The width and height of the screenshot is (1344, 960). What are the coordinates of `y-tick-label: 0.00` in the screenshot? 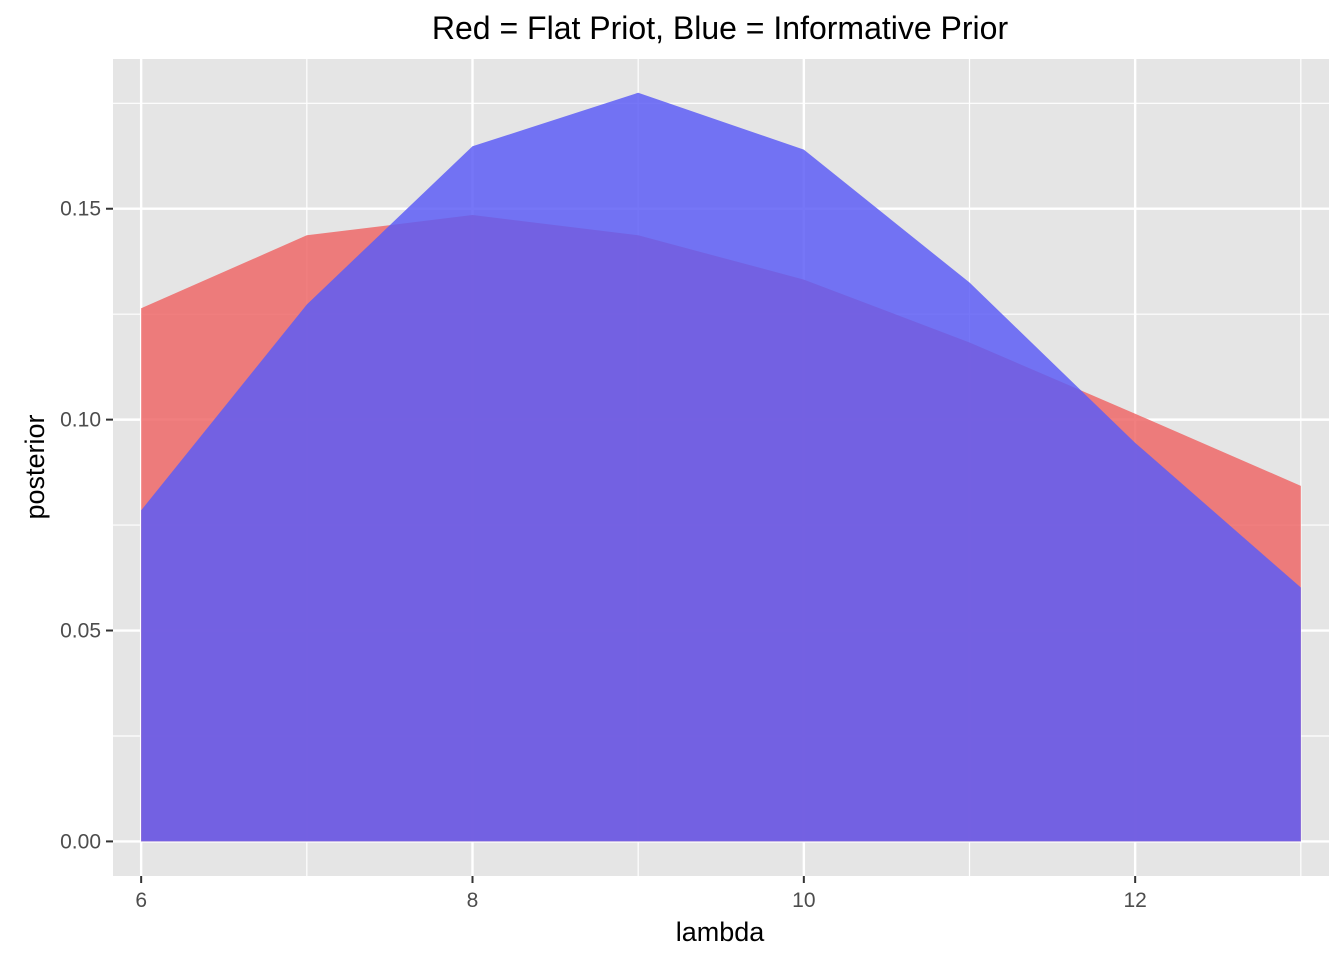 It's located at (80, 841).